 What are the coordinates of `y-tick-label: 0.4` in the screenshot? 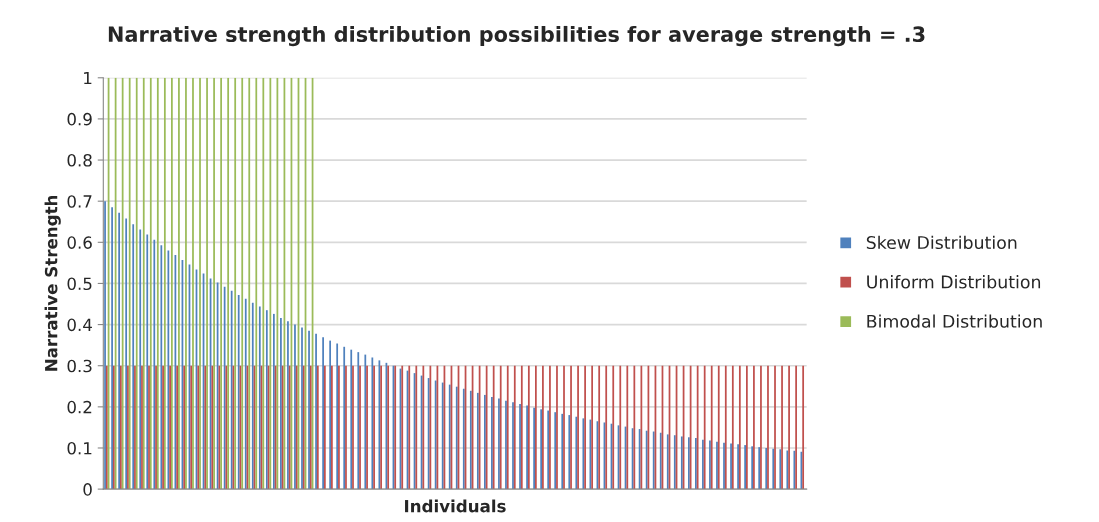 It's located at (79, 325).